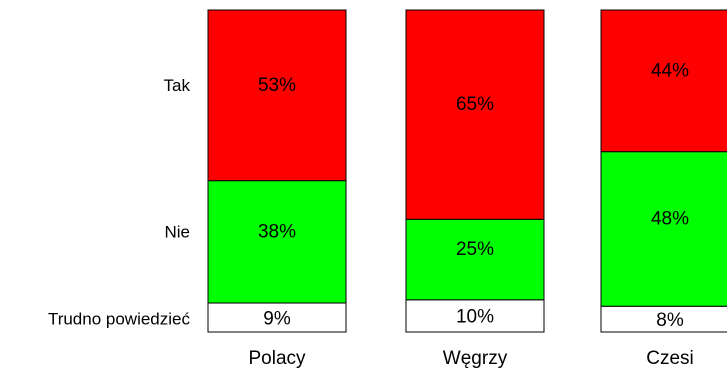 Image resolution: width=727 pixels, height=368 pixels. I want to click on bar-segment-polacy-trudno-powiedziec, so click(277, 317).